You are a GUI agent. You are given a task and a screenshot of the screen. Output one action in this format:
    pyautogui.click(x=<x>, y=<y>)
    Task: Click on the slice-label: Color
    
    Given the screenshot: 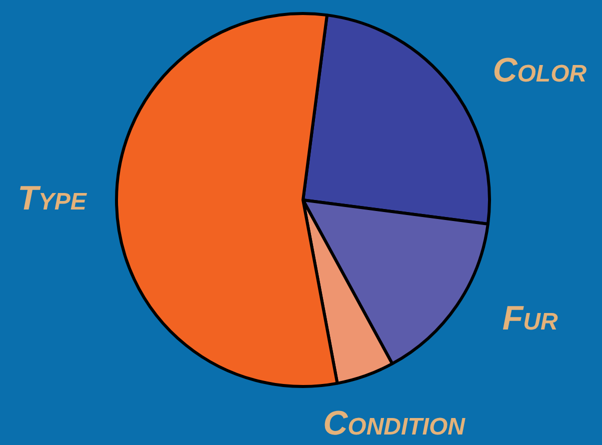 What is the action you would take?
    pyautogui.click(x=540, y=70)
    